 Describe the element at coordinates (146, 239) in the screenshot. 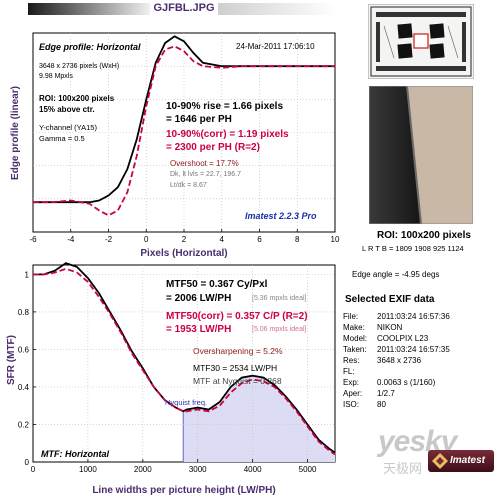

I see `edge-x-tick-label: 0` at that location.